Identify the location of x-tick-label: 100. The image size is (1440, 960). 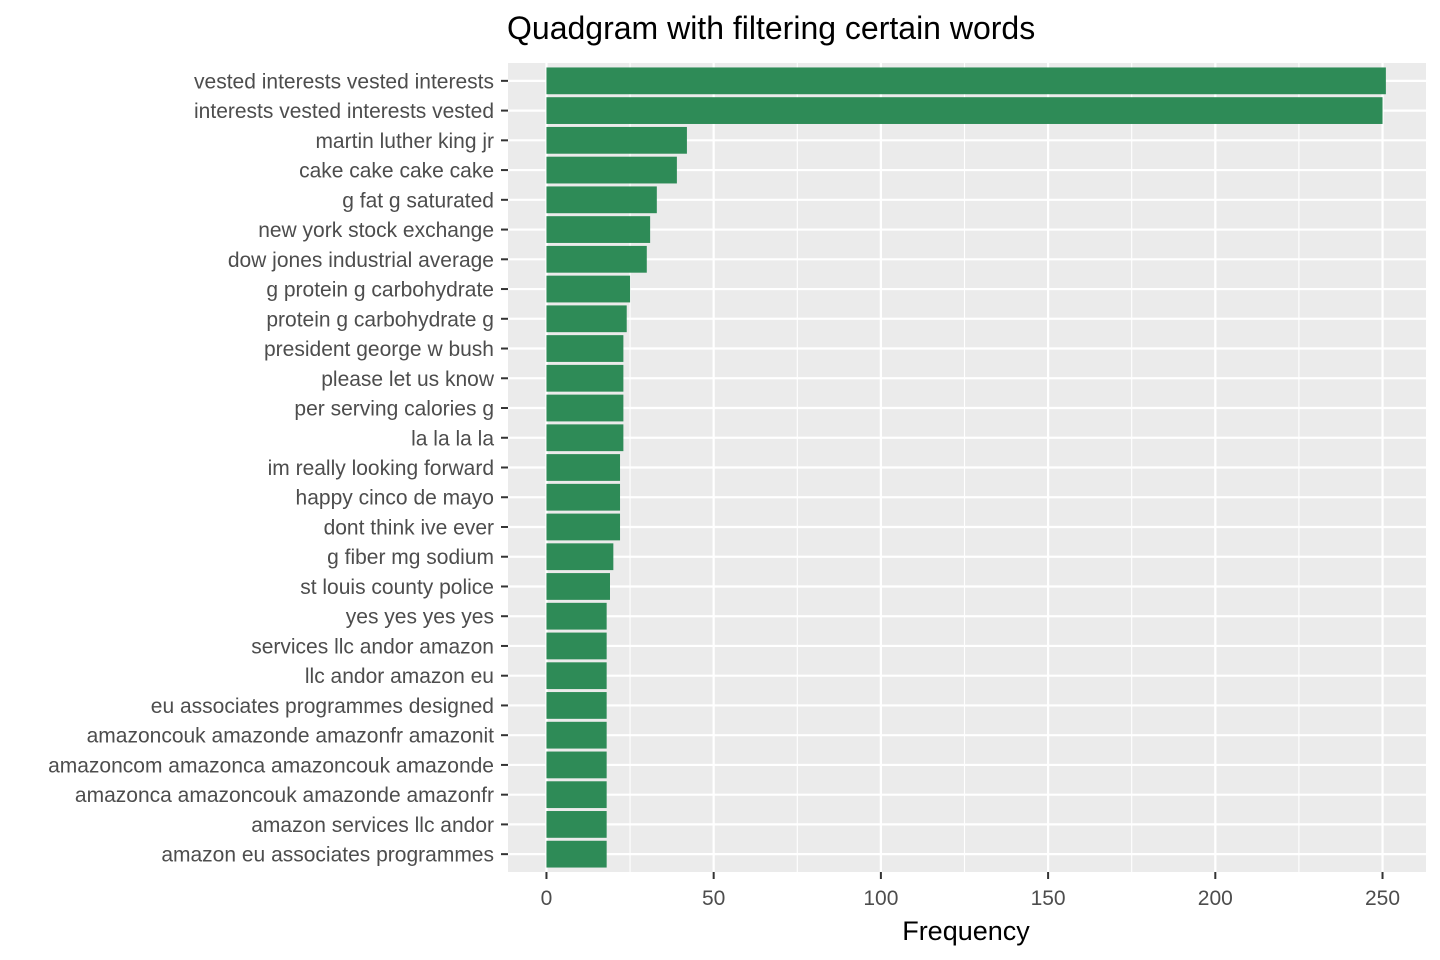
(880, 898).